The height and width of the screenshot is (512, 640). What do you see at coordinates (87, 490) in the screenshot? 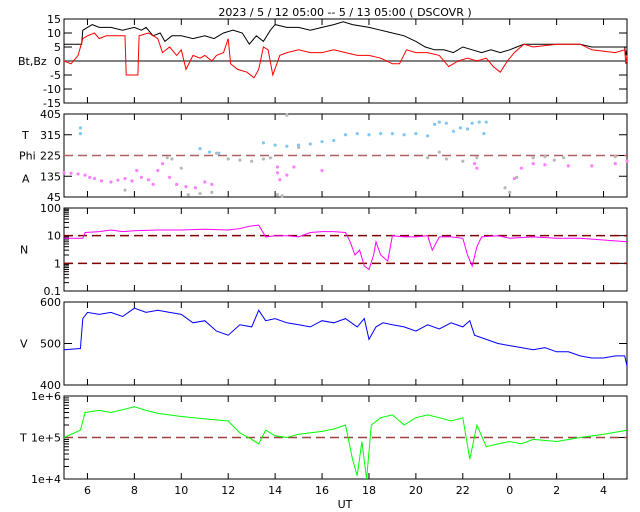
I see `x-tick-label: 6` at bounding box center [87, 490].